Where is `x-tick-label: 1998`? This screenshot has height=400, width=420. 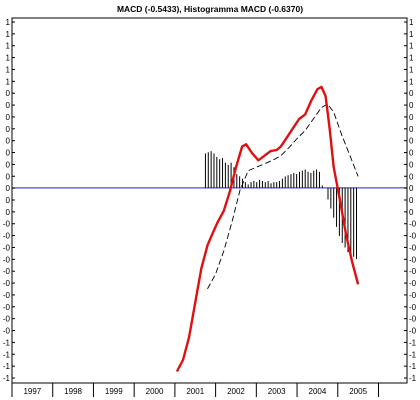 x-tick-label: 1998 is located at coordinates (73, 391).